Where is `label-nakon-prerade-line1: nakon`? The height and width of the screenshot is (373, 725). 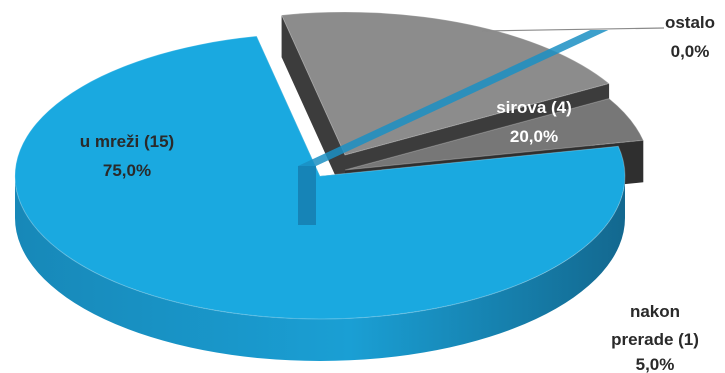
label-nakon-prerade-line1: nakon is located at coordinates (655, 311).